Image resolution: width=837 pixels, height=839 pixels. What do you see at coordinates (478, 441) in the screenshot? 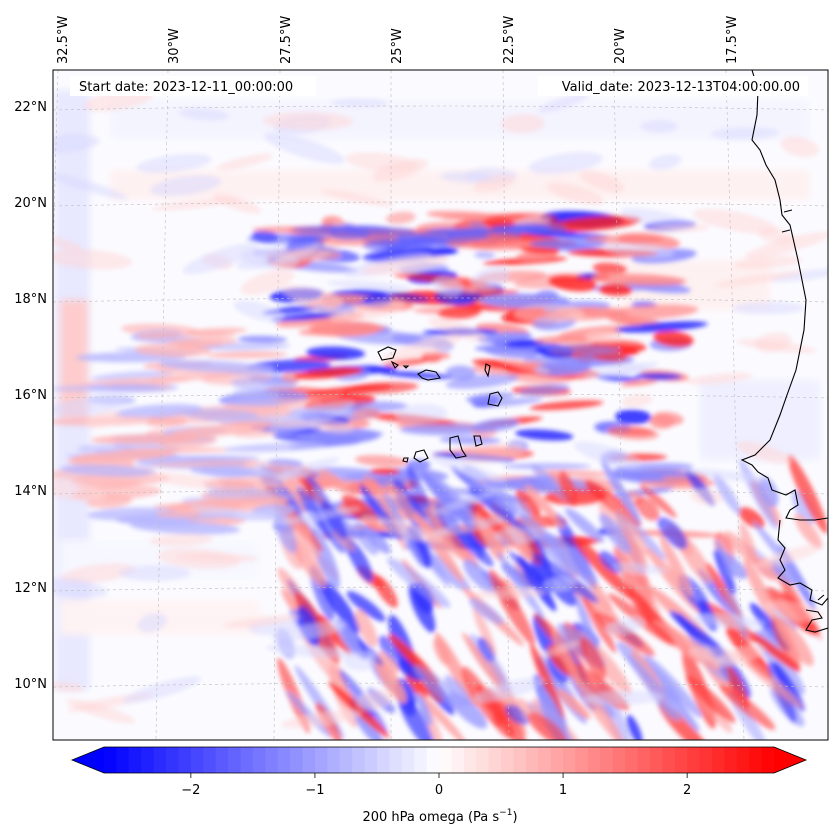
I see `island-maio` at bounding box center [478, 441].